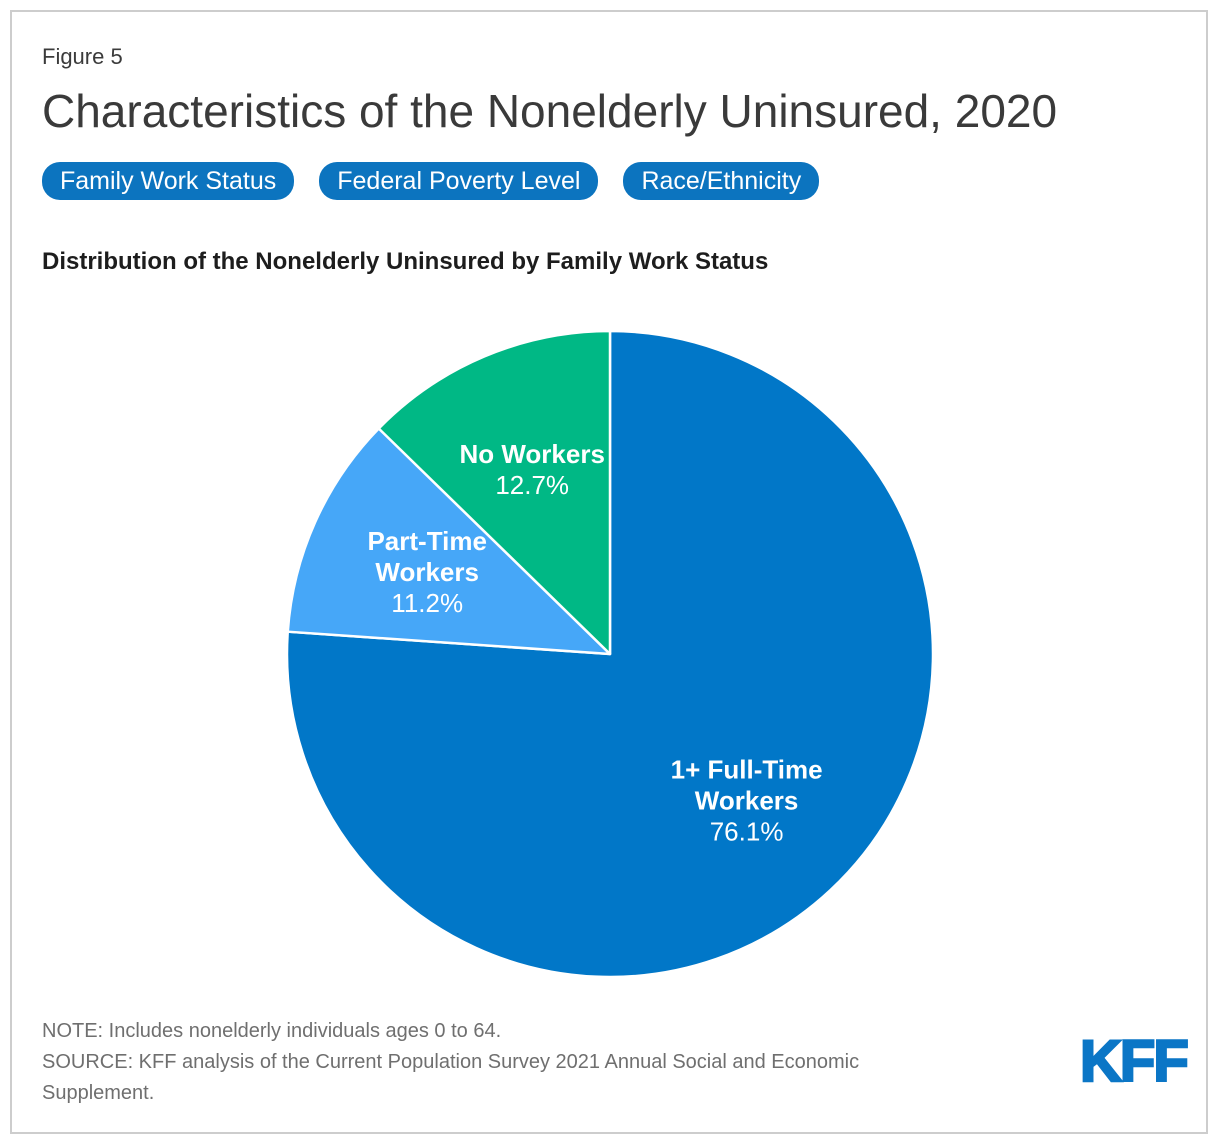 The height and width of the screenshot is (1148, 1220). I want to click on pie-slice-no-workers, so click(494, 492).